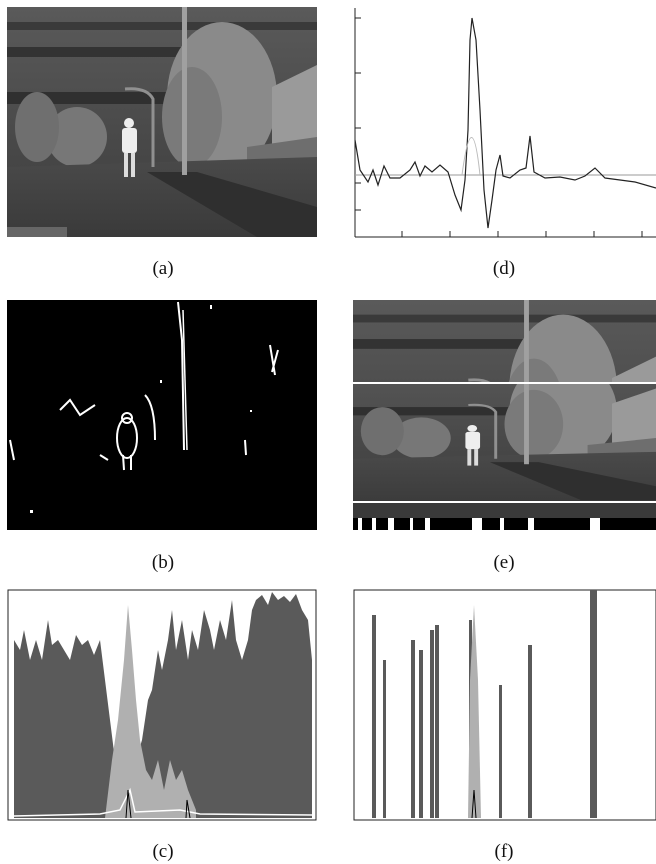 The width and height of the screenshot is (656, 864). What do you see at coordinates (162, 705) in the screenshot?
I see `plot-c` at bounding box center [162, 705].